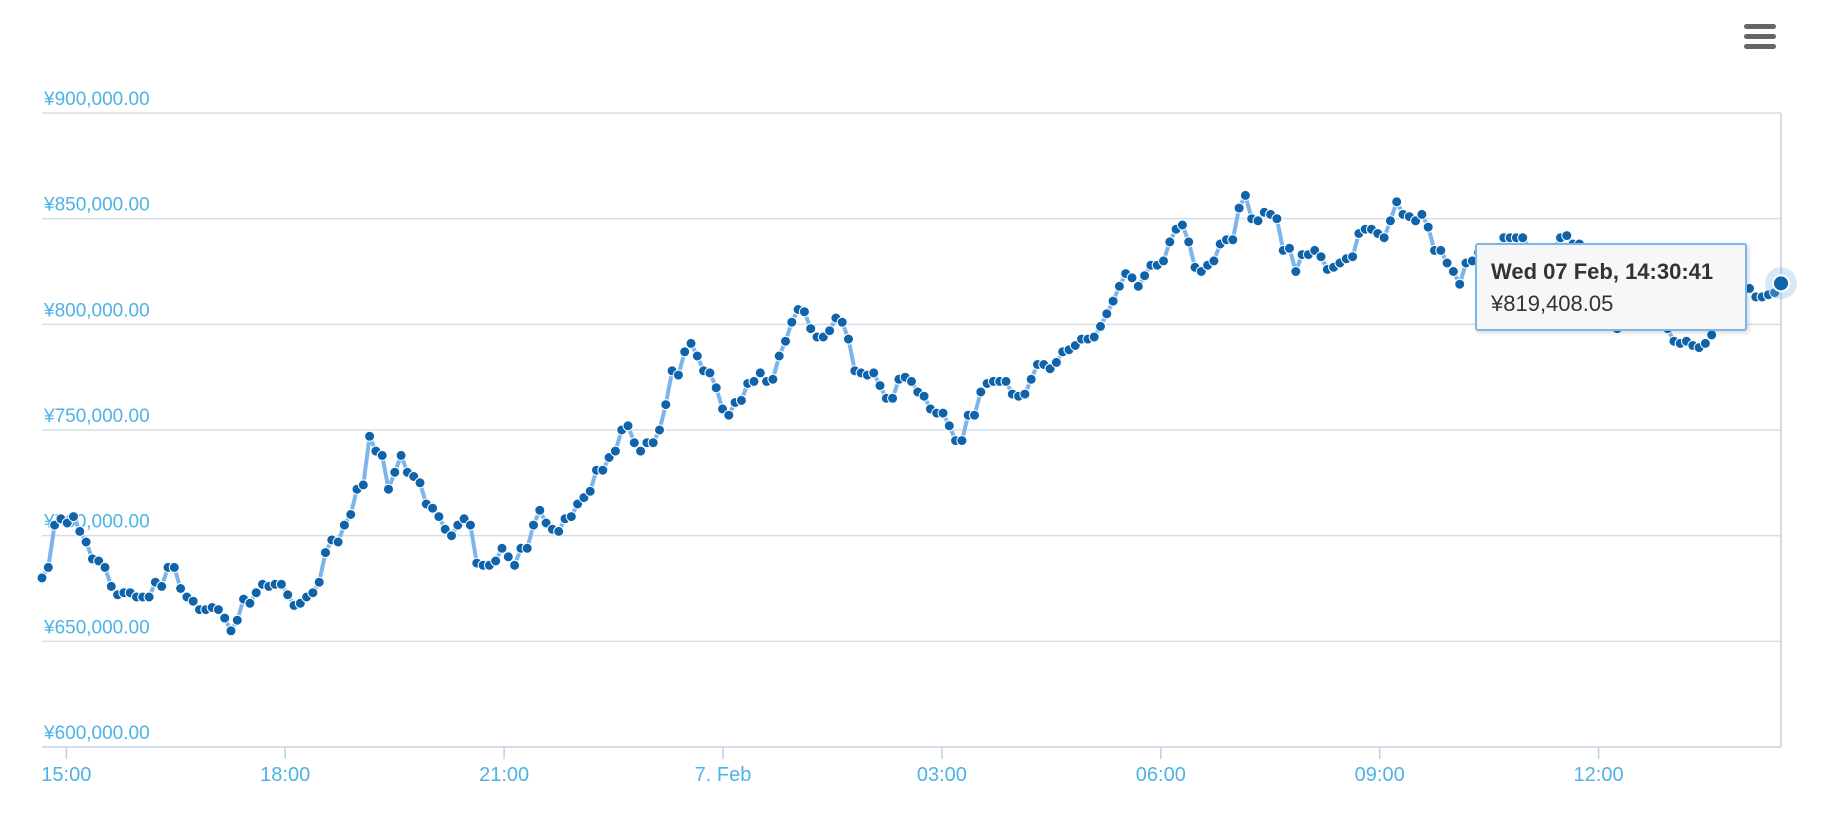  I want to click on hovered-data-point, so click(1781, 283).